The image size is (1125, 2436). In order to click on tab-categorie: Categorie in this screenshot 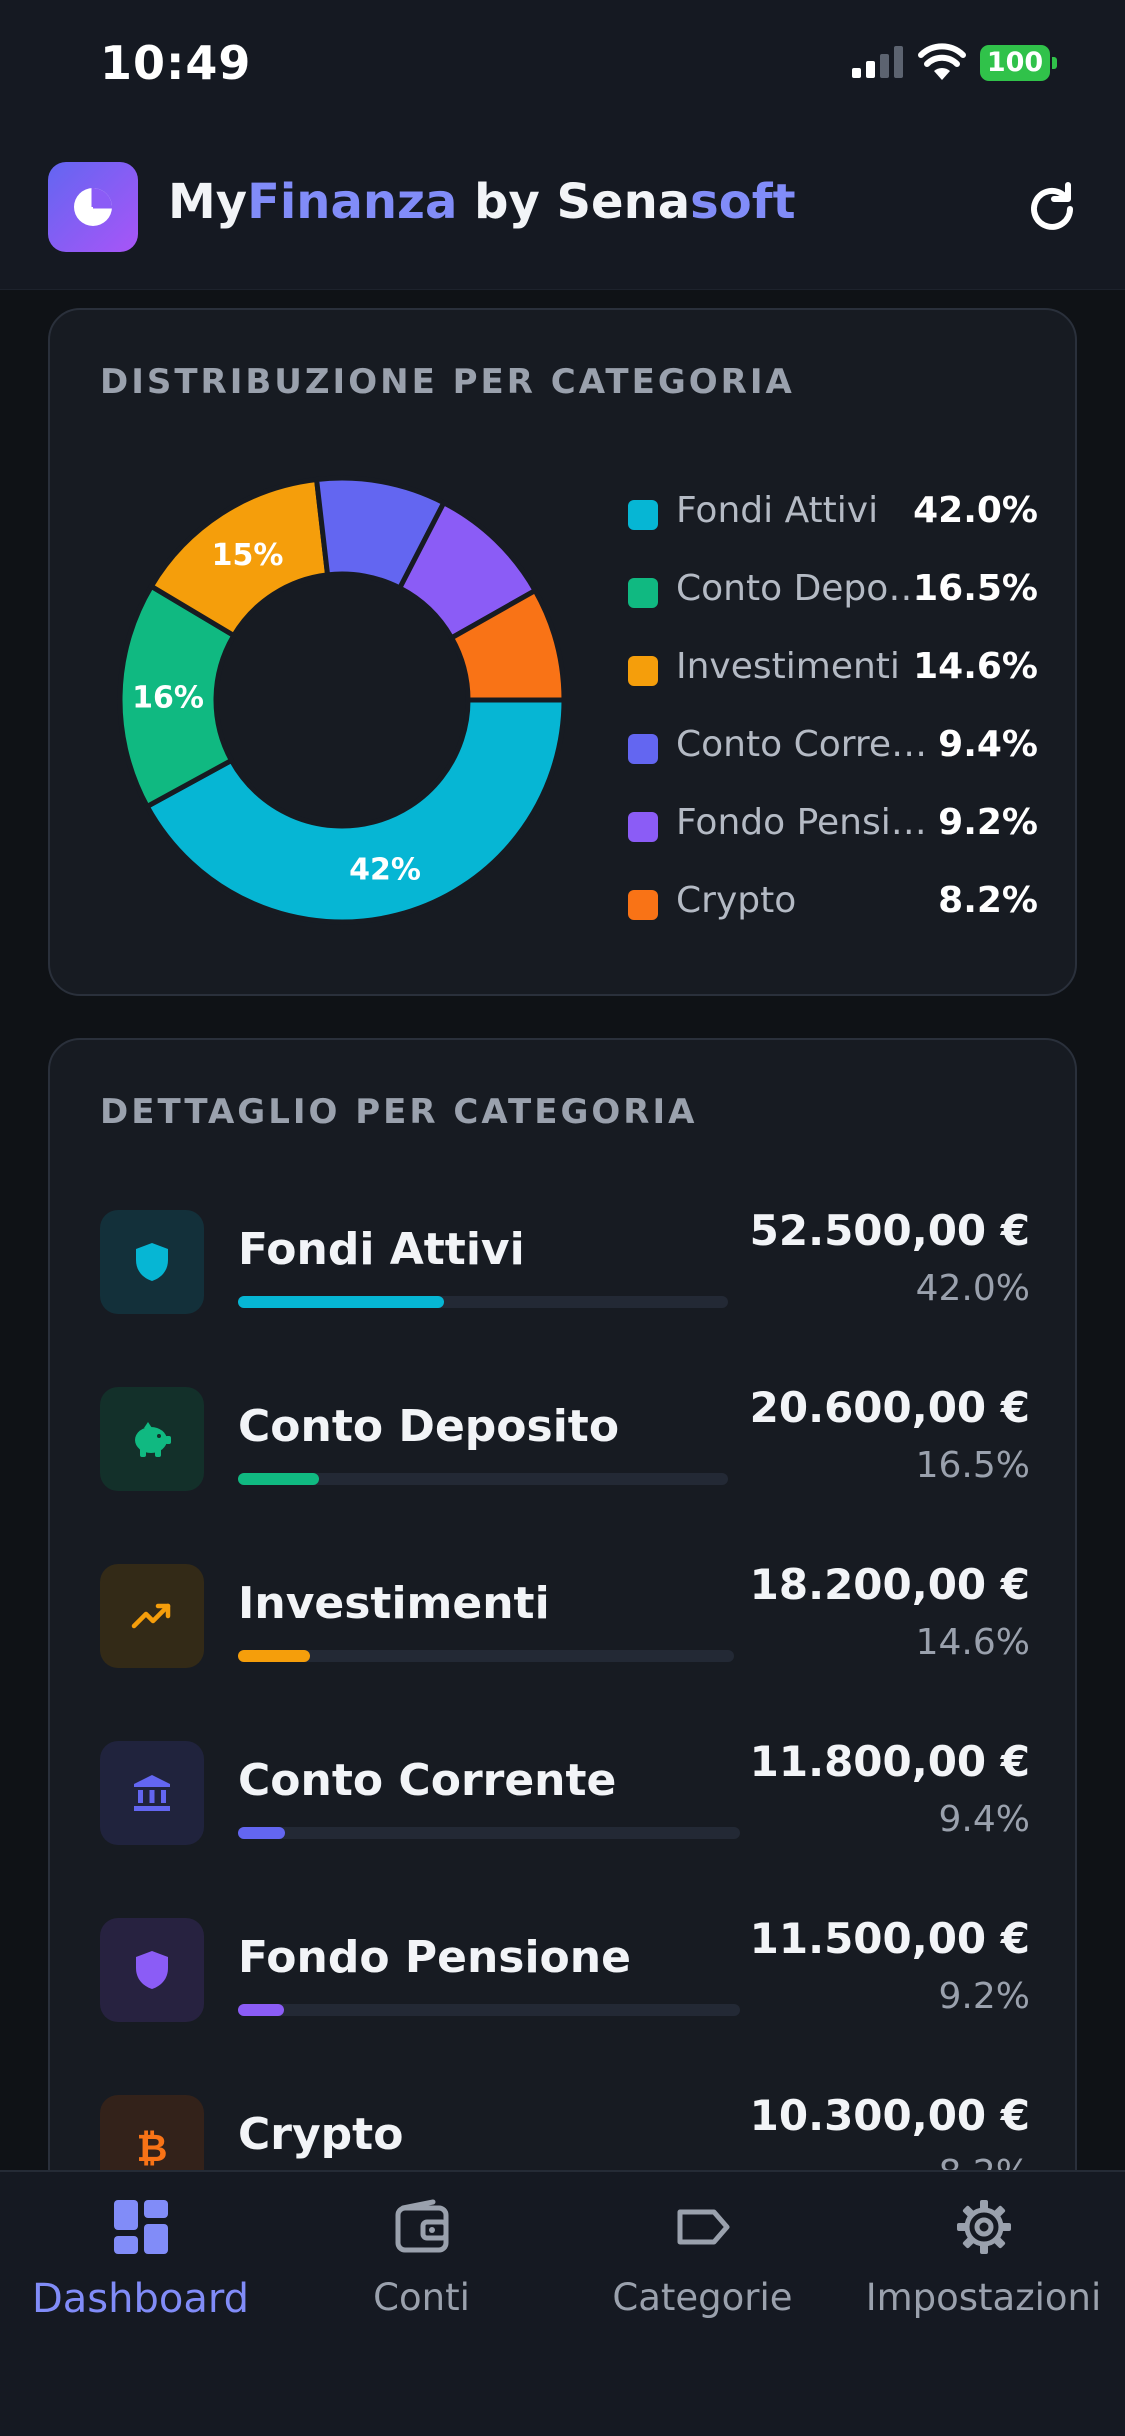, I will do `click(702, 2273)`.